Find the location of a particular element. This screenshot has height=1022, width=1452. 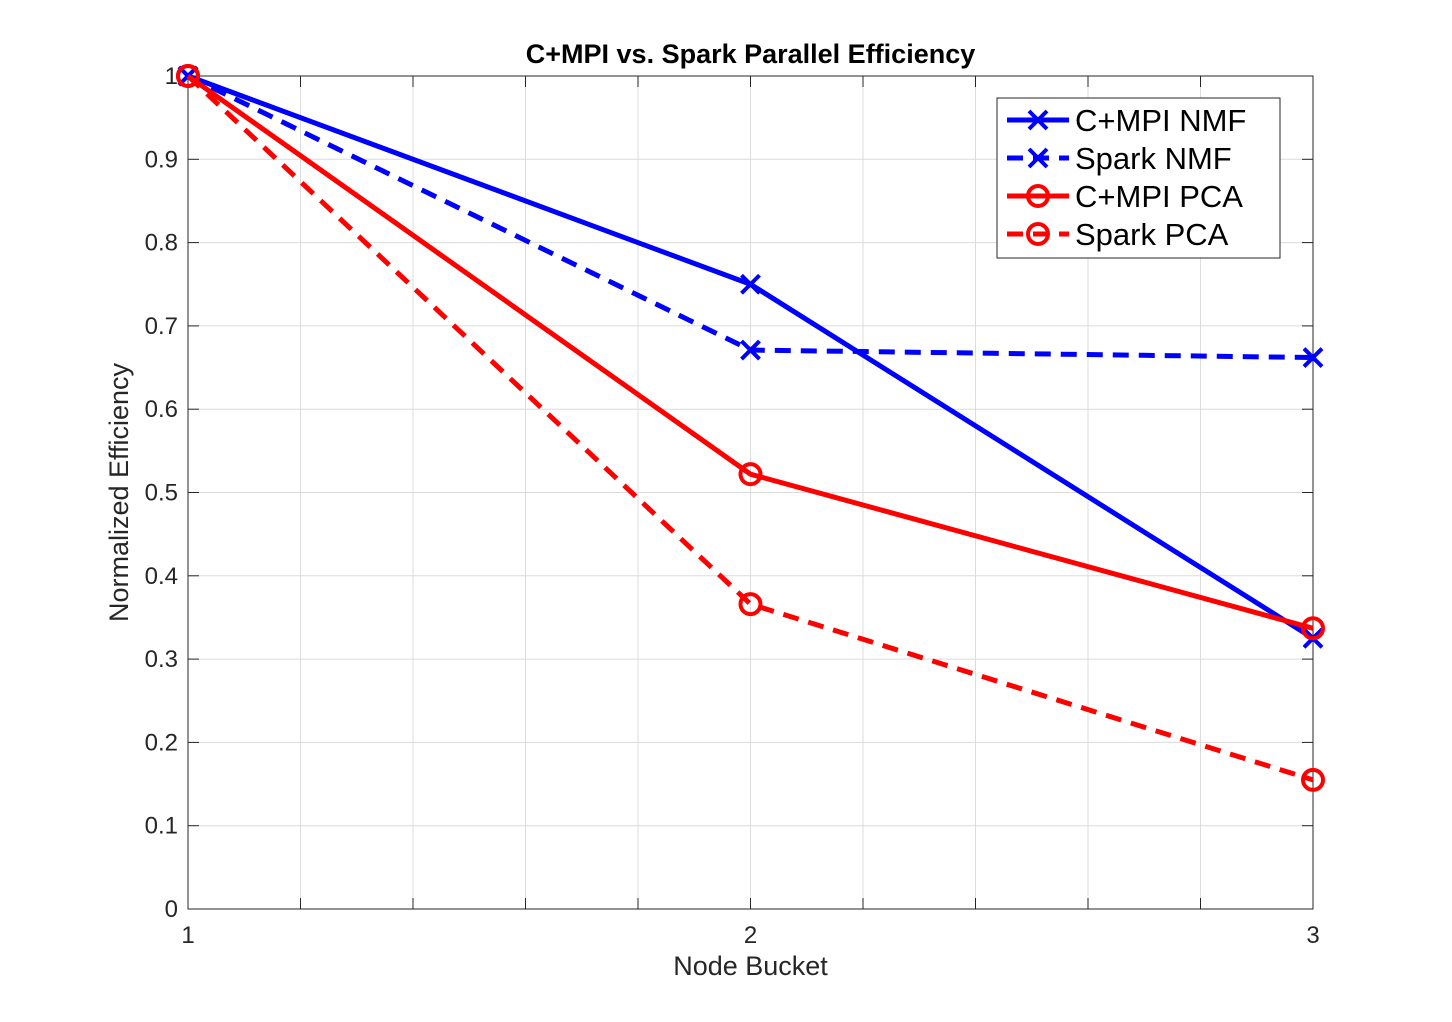

y-tick-label: 1 is located at coordinates (171, 76).